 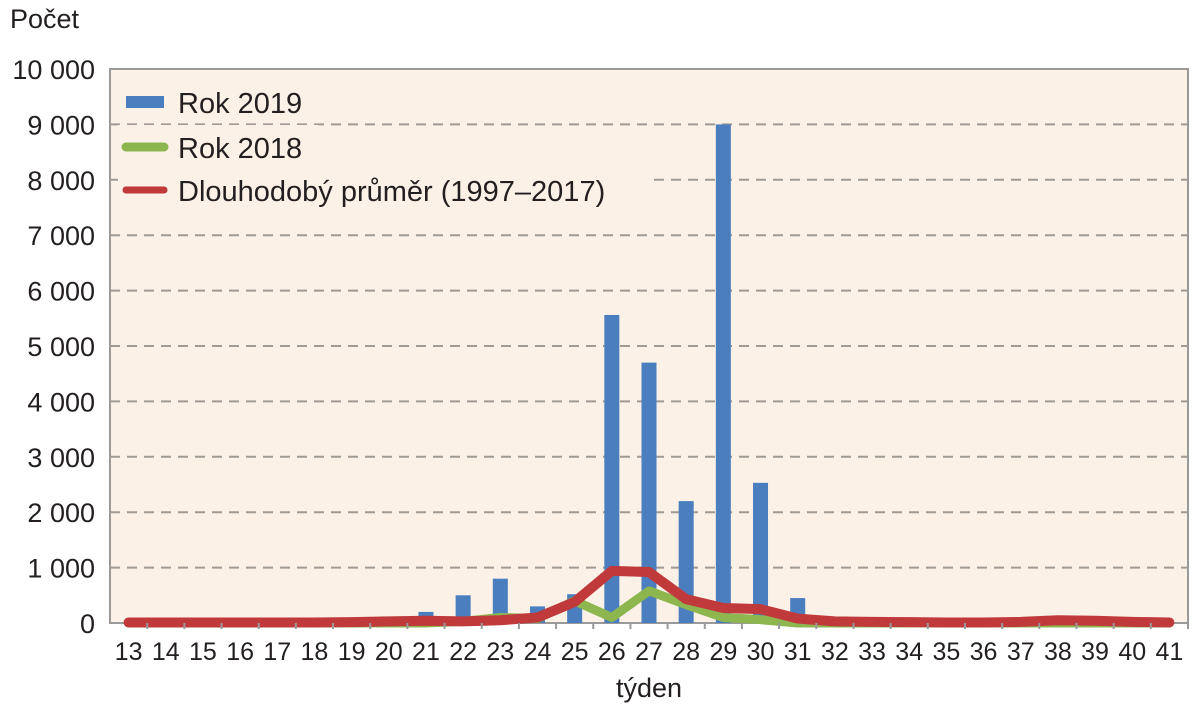 What do you see at coordinates (1170, 652) in the screenshot?
I see `x-tick-label: 41` at bounding box center [1170, 652].